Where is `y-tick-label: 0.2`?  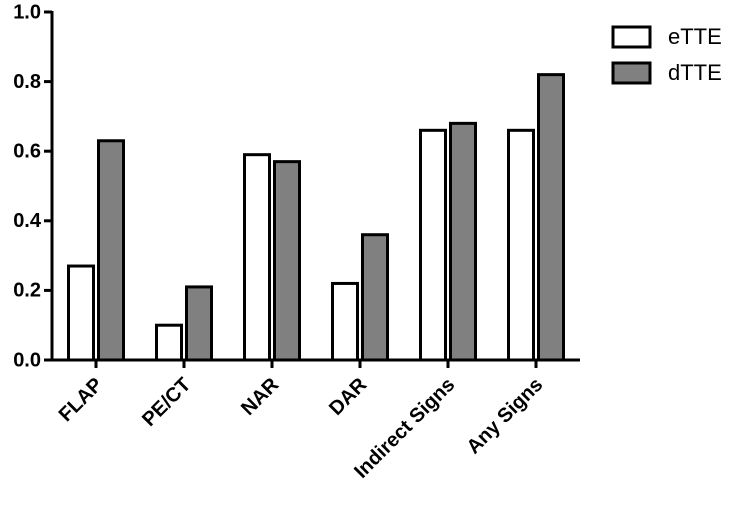
y-tick-label: 0.2 is located at coordinates (27, 291).